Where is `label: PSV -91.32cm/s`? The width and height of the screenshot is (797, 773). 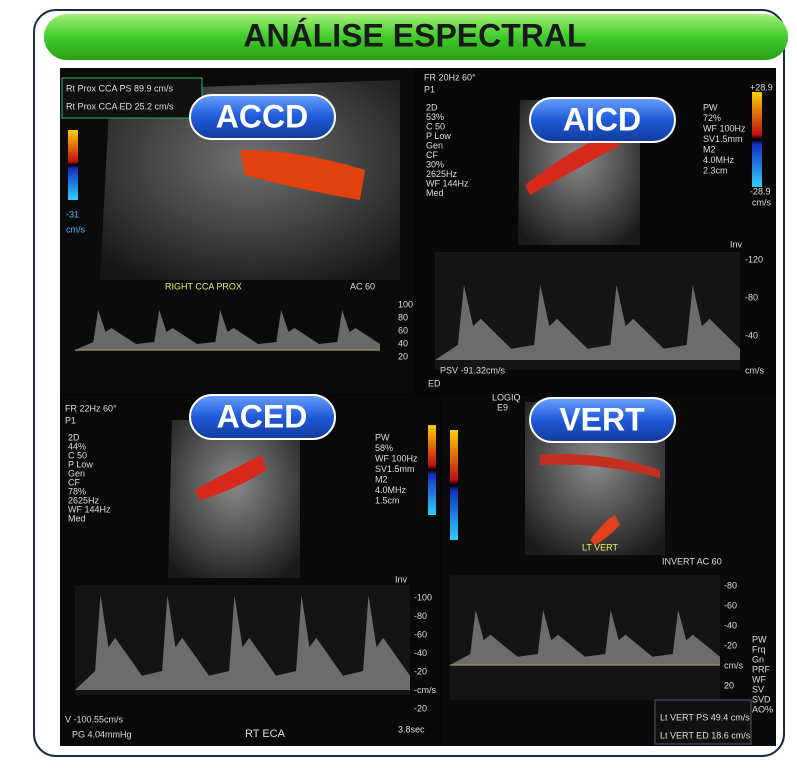
label: PSV -91.32cm/s is located at coordinates (473, 370).